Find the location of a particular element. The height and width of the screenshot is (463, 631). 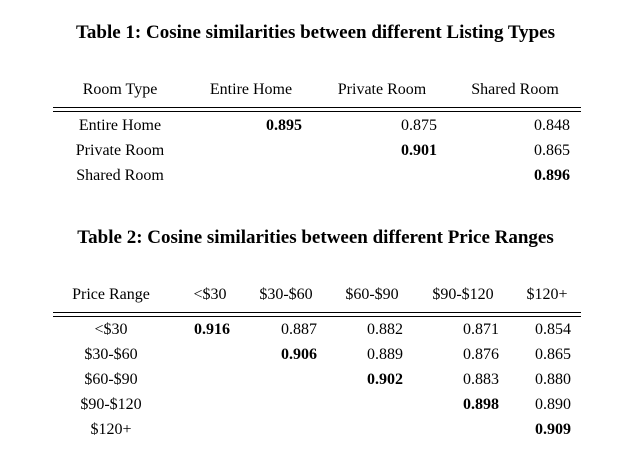

table2-cell: 0.909 is located at coordinates (553, 429).